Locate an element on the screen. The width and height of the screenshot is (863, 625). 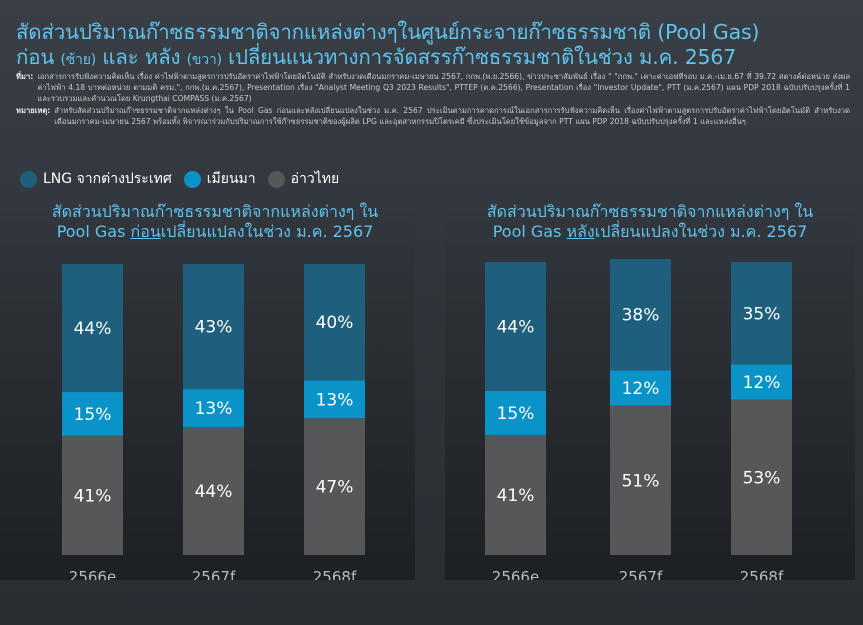
title-before: ก่อน is located at coordinates (35, 57).